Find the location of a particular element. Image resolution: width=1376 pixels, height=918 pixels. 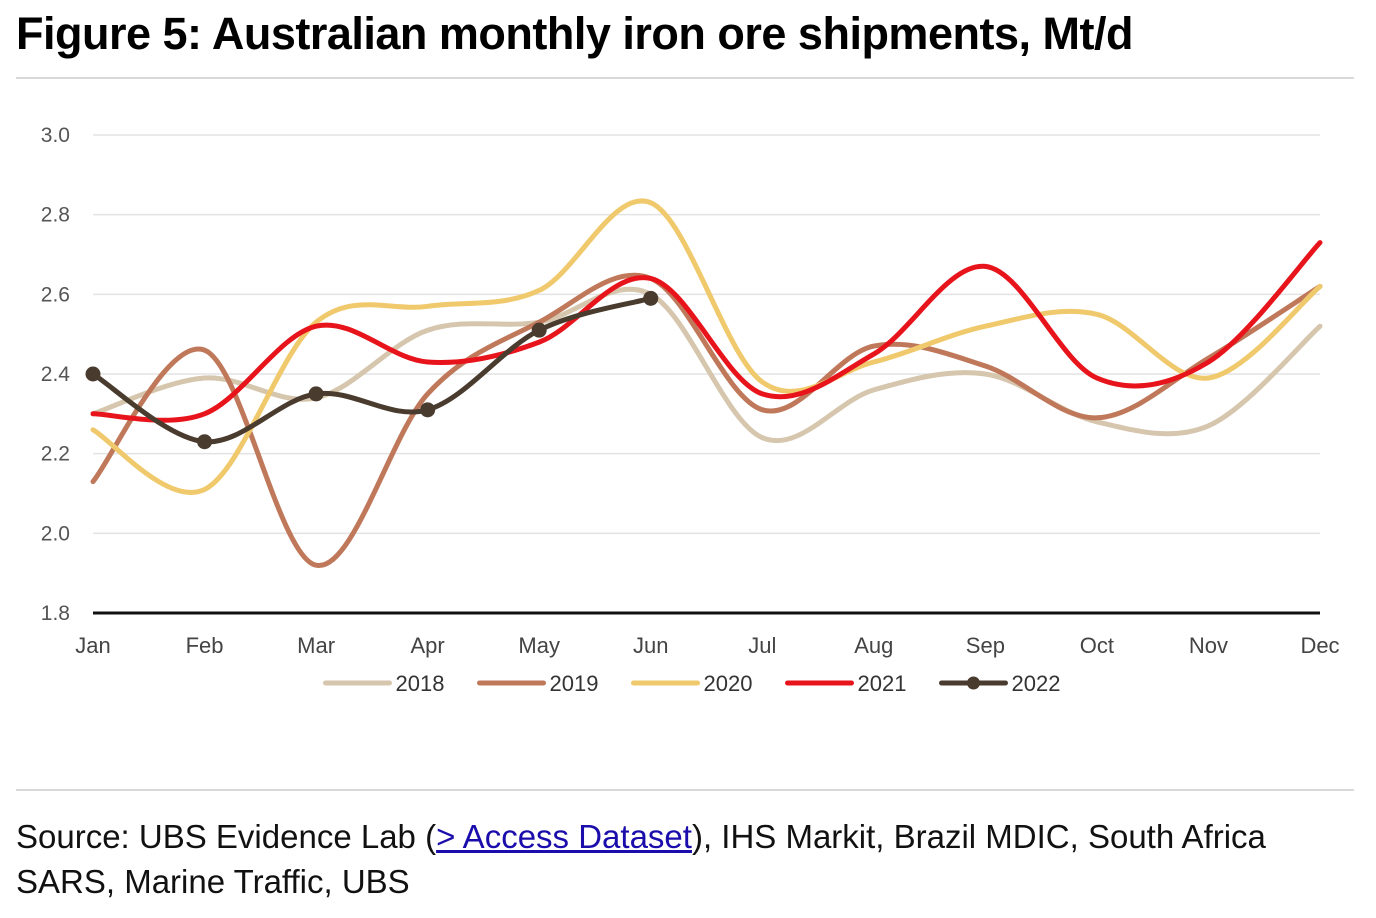

access-dataset-link: > Access Dataset is located at coordinates (564, 836).